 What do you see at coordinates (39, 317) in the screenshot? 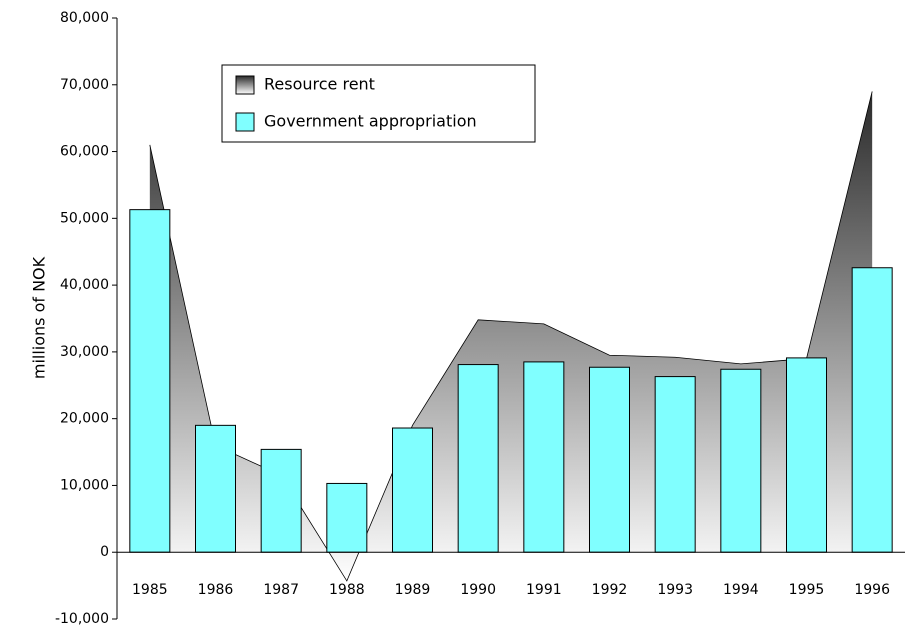
I see `y-axis-label: millions of NOK` at bounding box center [39, 317].